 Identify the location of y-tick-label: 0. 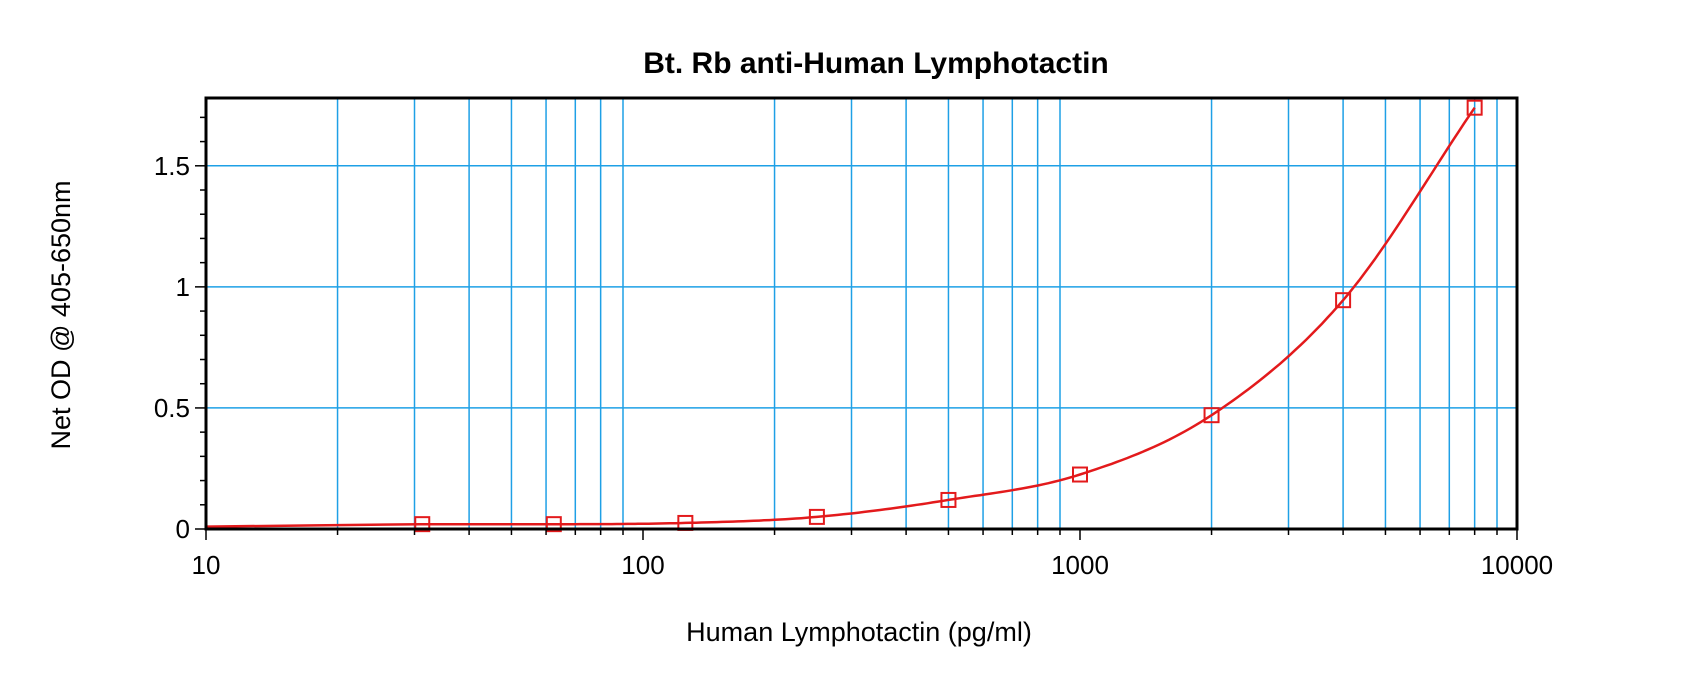
(183, 529).